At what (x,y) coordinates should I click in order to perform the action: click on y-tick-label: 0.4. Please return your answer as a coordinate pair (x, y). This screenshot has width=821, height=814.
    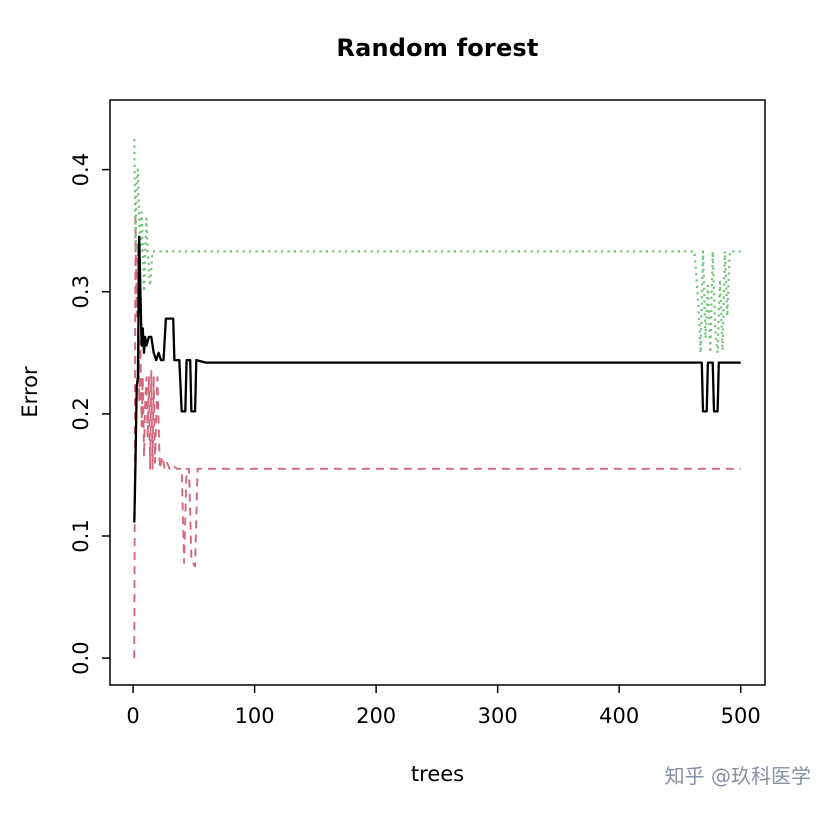
    Looking at the image, I should click on (81, 169).